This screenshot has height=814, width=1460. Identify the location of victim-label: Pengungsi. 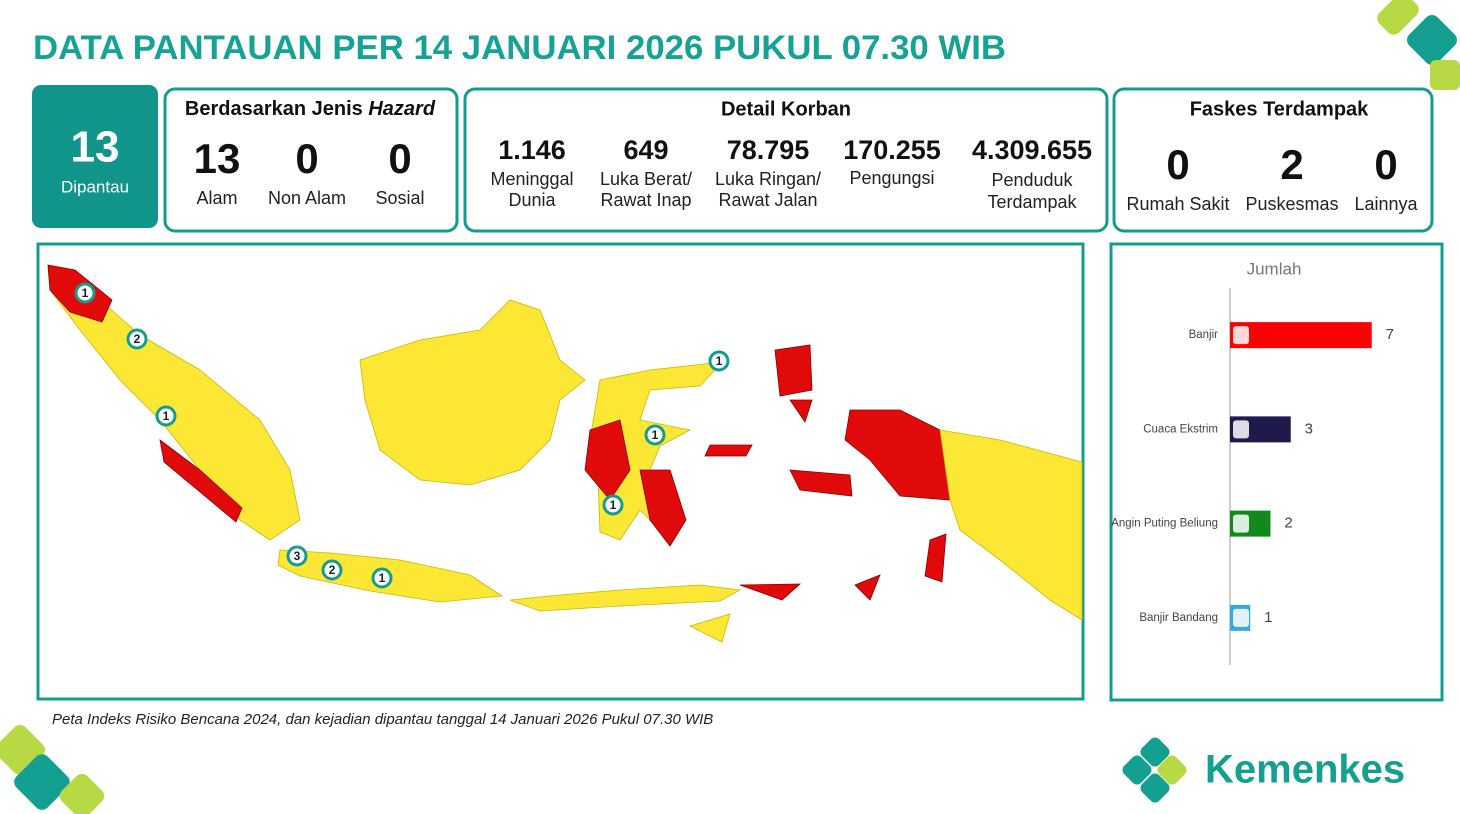
(891, 178).